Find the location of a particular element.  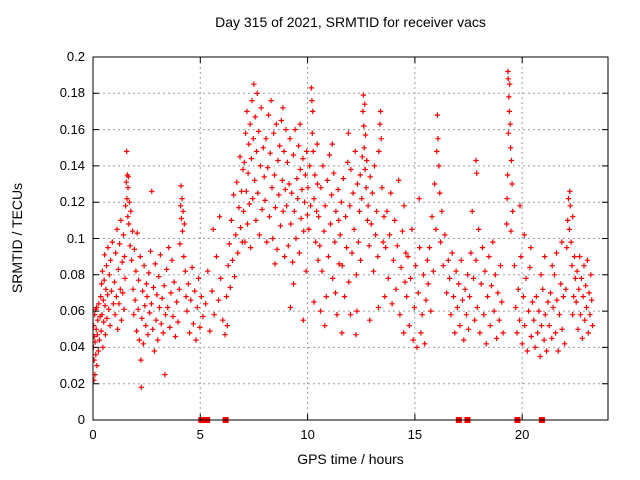

y-tick-label: 0.16 is located at coordinates (72, 129).